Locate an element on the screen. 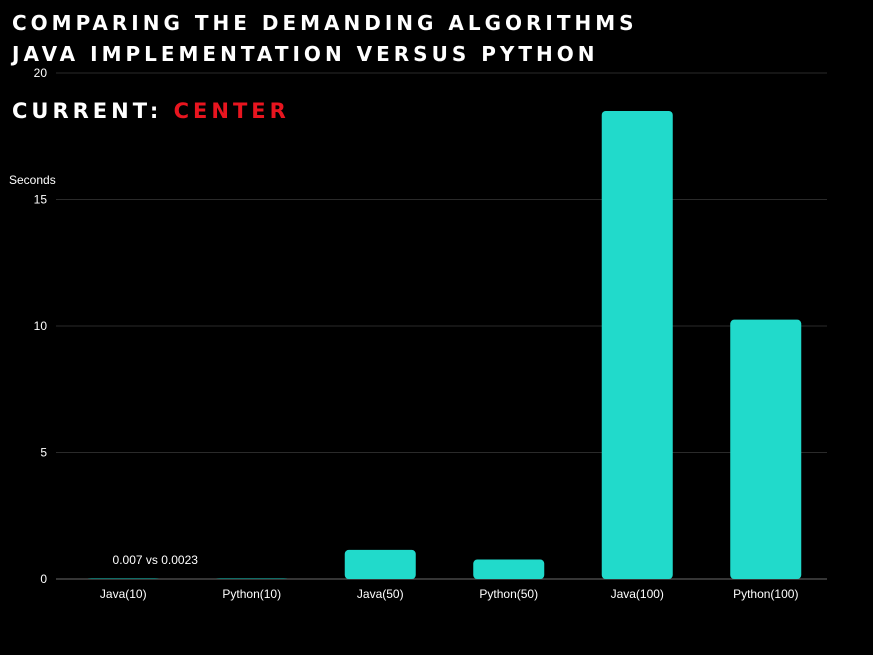 This screenshot has height=655, width=873. y-axis-label: Seconds is located at coordinates (32, 180).